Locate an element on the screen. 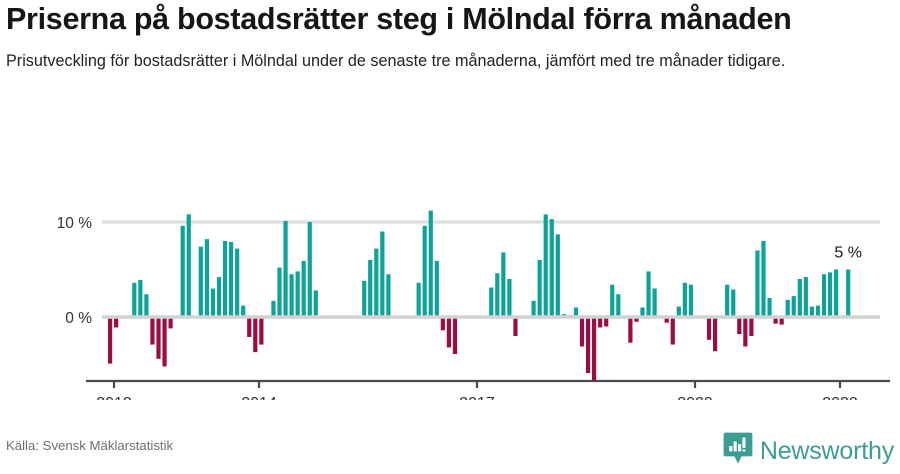  newsworthy-logo: Newsworthy is located at coordinates (808, 451).